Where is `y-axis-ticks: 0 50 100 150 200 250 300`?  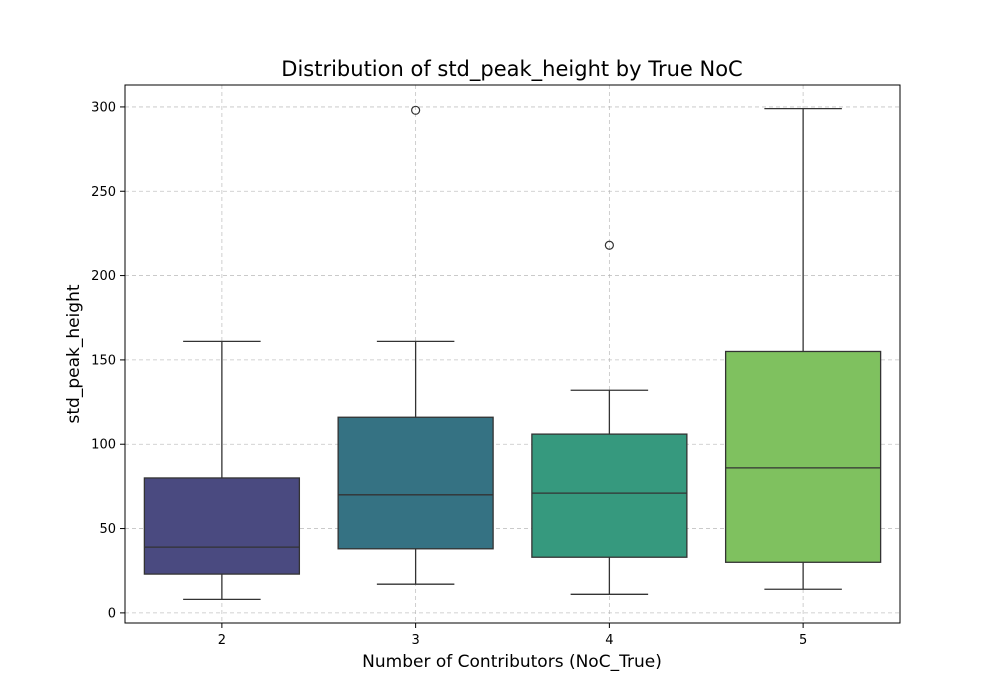
y-axis-ticks: 0 50 100 150 200 250 300 is located at coordinates (108, 360).